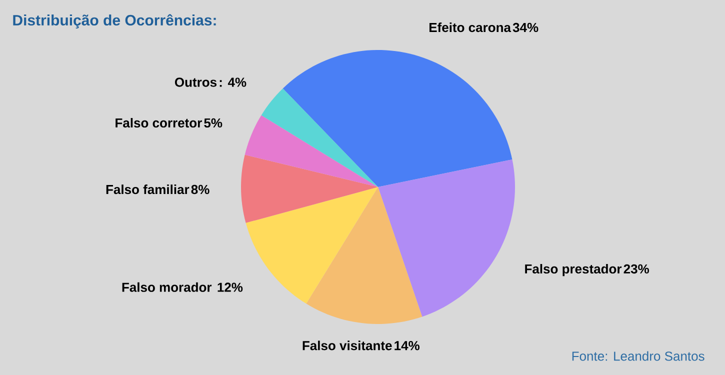 The image size is (725, 375). Describe the element at coordinates (230, 287) in the screenshot. I see `data-label: 12%` at that location.